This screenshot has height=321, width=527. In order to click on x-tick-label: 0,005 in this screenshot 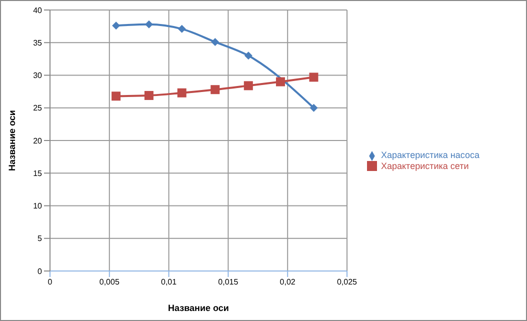, I will do `click(109, 282)`.